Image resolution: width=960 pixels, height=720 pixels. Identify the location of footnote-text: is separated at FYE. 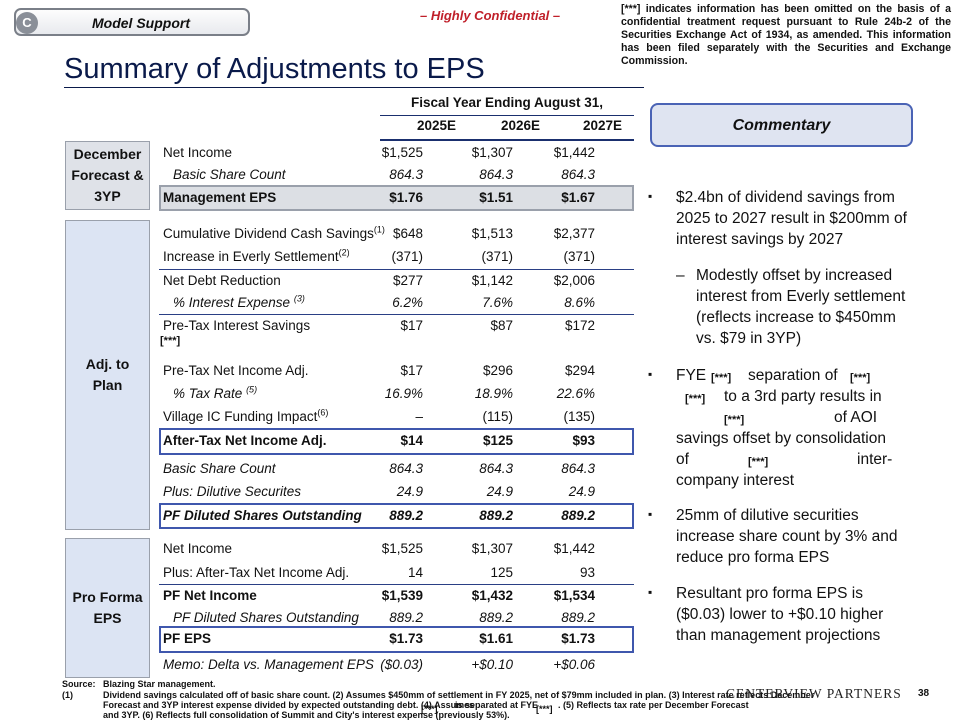
(497, 705).